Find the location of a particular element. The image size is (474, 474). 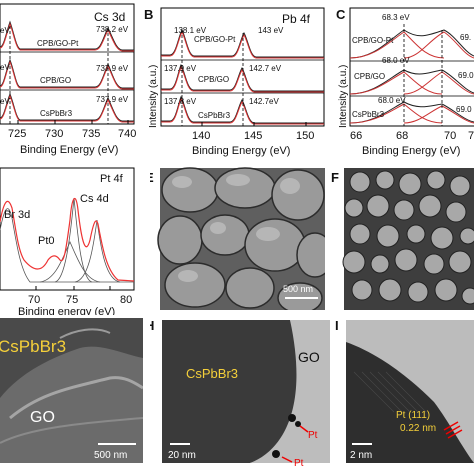

panel-a-trace2-left-label: eV is located at coordinates (5, 67).